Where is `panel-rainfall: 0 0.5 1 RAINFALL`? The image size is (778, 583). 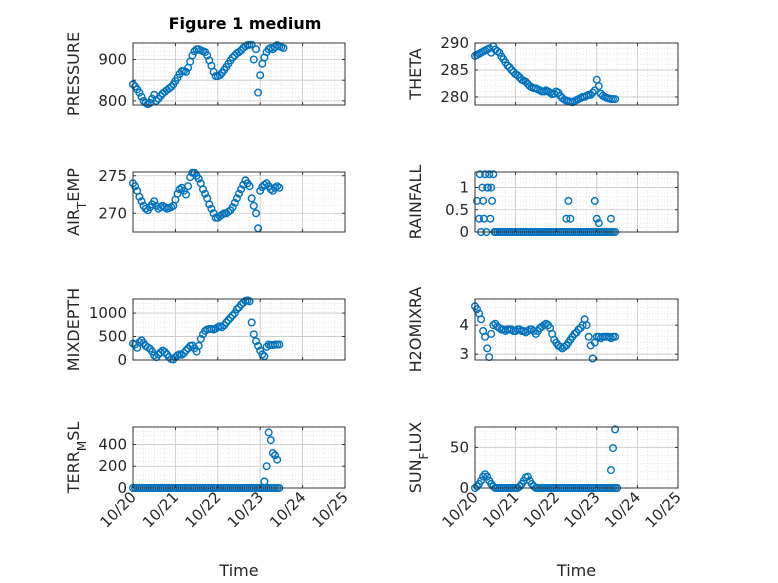 panel-rainfall: 0 0.5 1 RAINFALL is located at coordinates (542, 203).